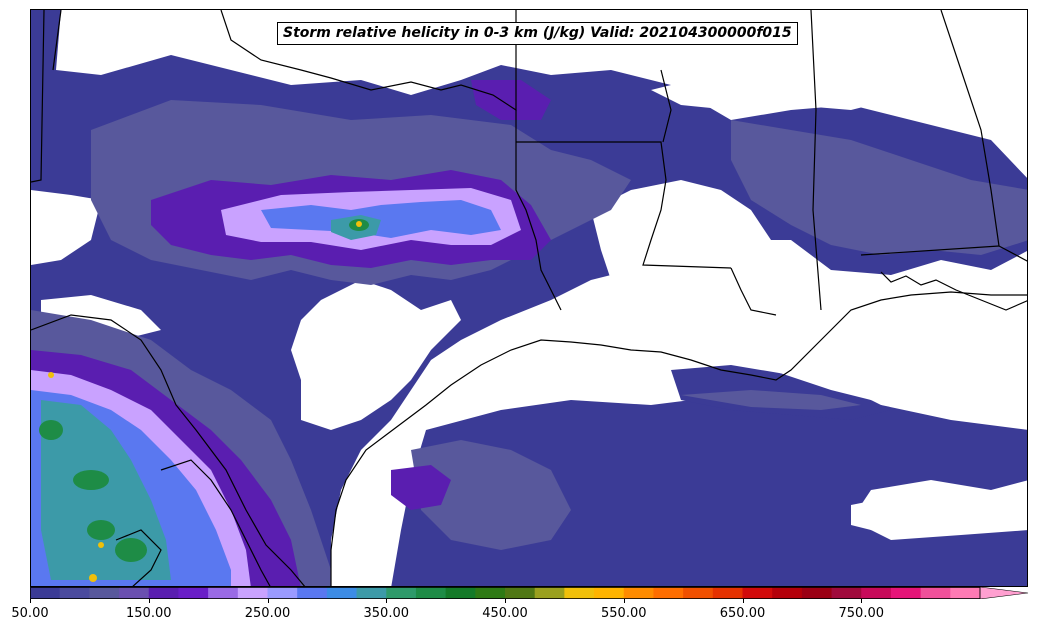  Describe the element at coordinates (267, 613) in the screenshot. I see `colorbar-tick-label: 250.00` at that location.